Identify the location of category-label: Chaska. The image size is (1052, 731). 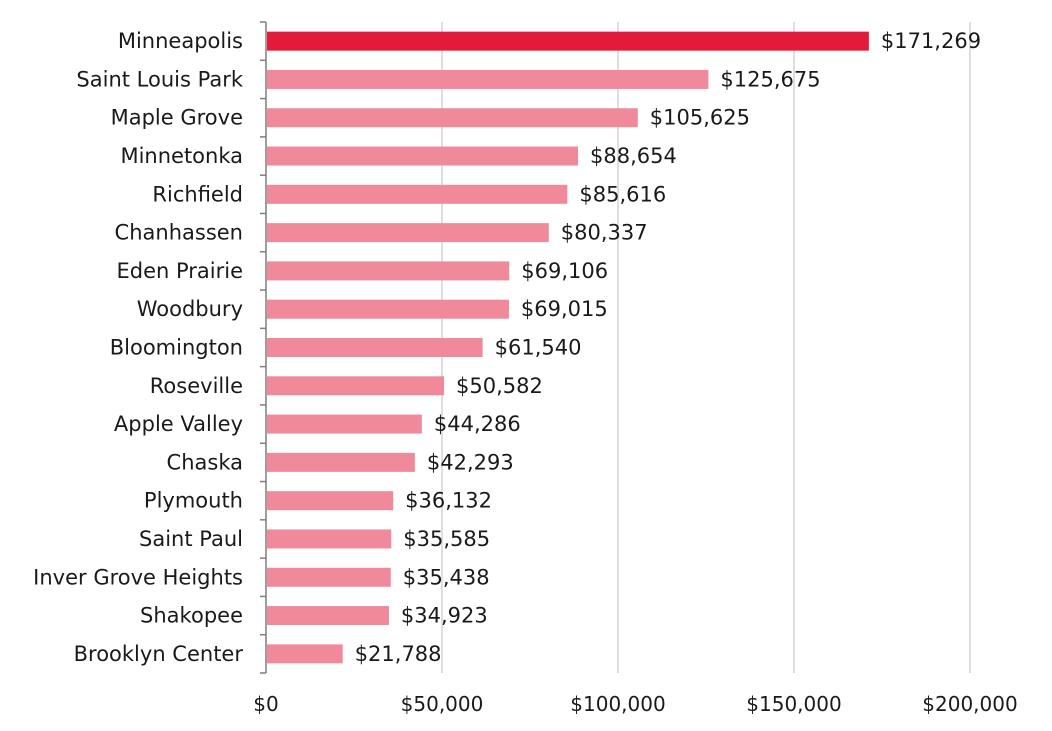
(205, 462).